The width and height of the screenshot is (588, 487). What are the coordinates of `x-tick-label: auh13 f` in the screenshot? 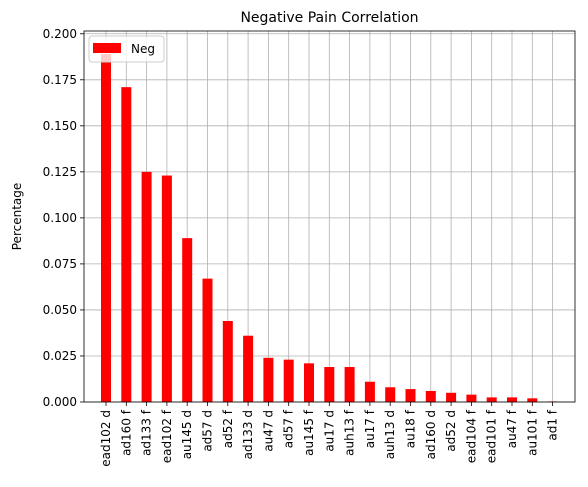 It's located at (350, 432).